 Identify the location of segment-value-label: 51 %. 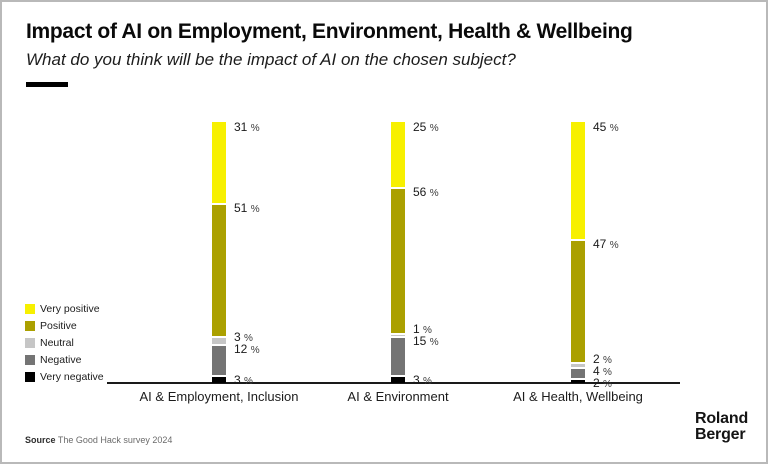
(247, 207).